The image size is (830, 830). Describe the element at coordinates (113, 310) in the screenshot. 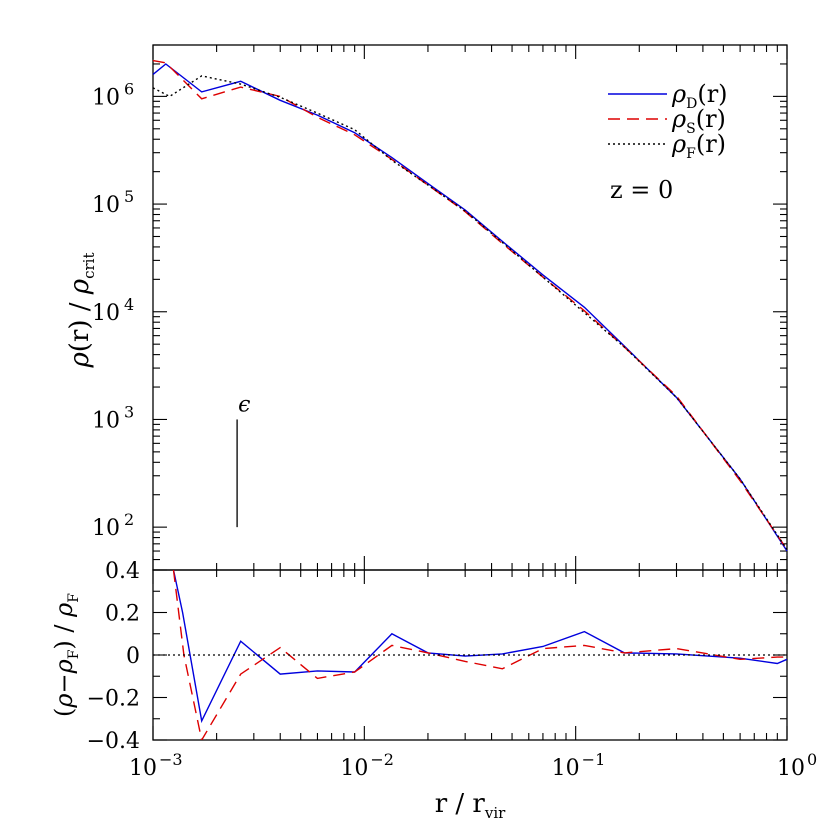

I see `top-y-tick-label: 10 4` at that location.